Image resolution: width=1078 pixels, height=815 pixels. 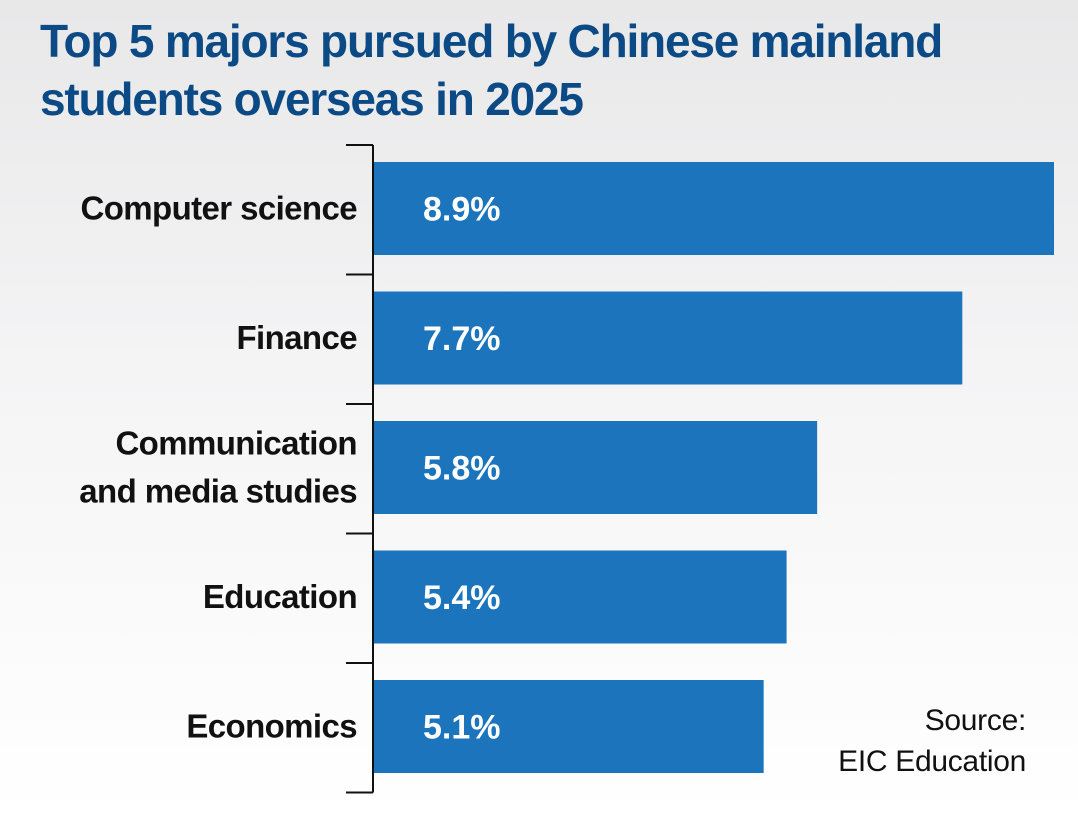 What do you see at coordinates (462, 210) in the screenshot?
I see `value-label: 8.9%` at bounding box center [462, 210].